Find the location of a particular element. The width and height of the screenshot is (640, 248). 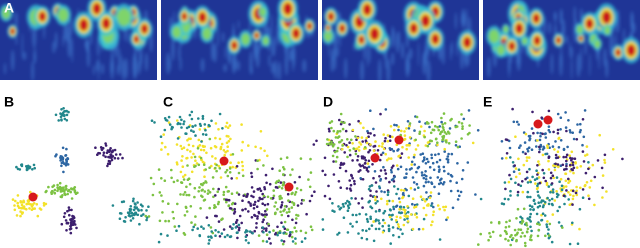

heatmap-blobs is located at coordinates (399, 40).